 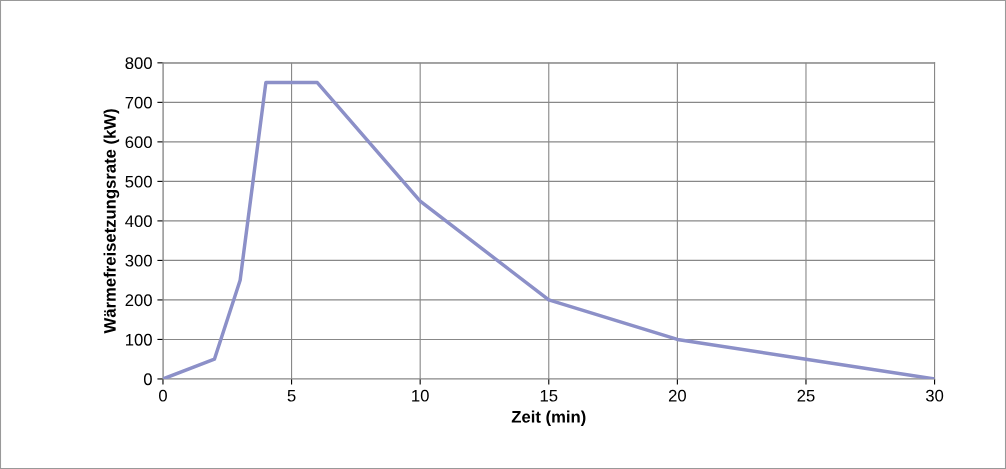 I want to click on x-tick-label: 0, so click(x=162, y=395).